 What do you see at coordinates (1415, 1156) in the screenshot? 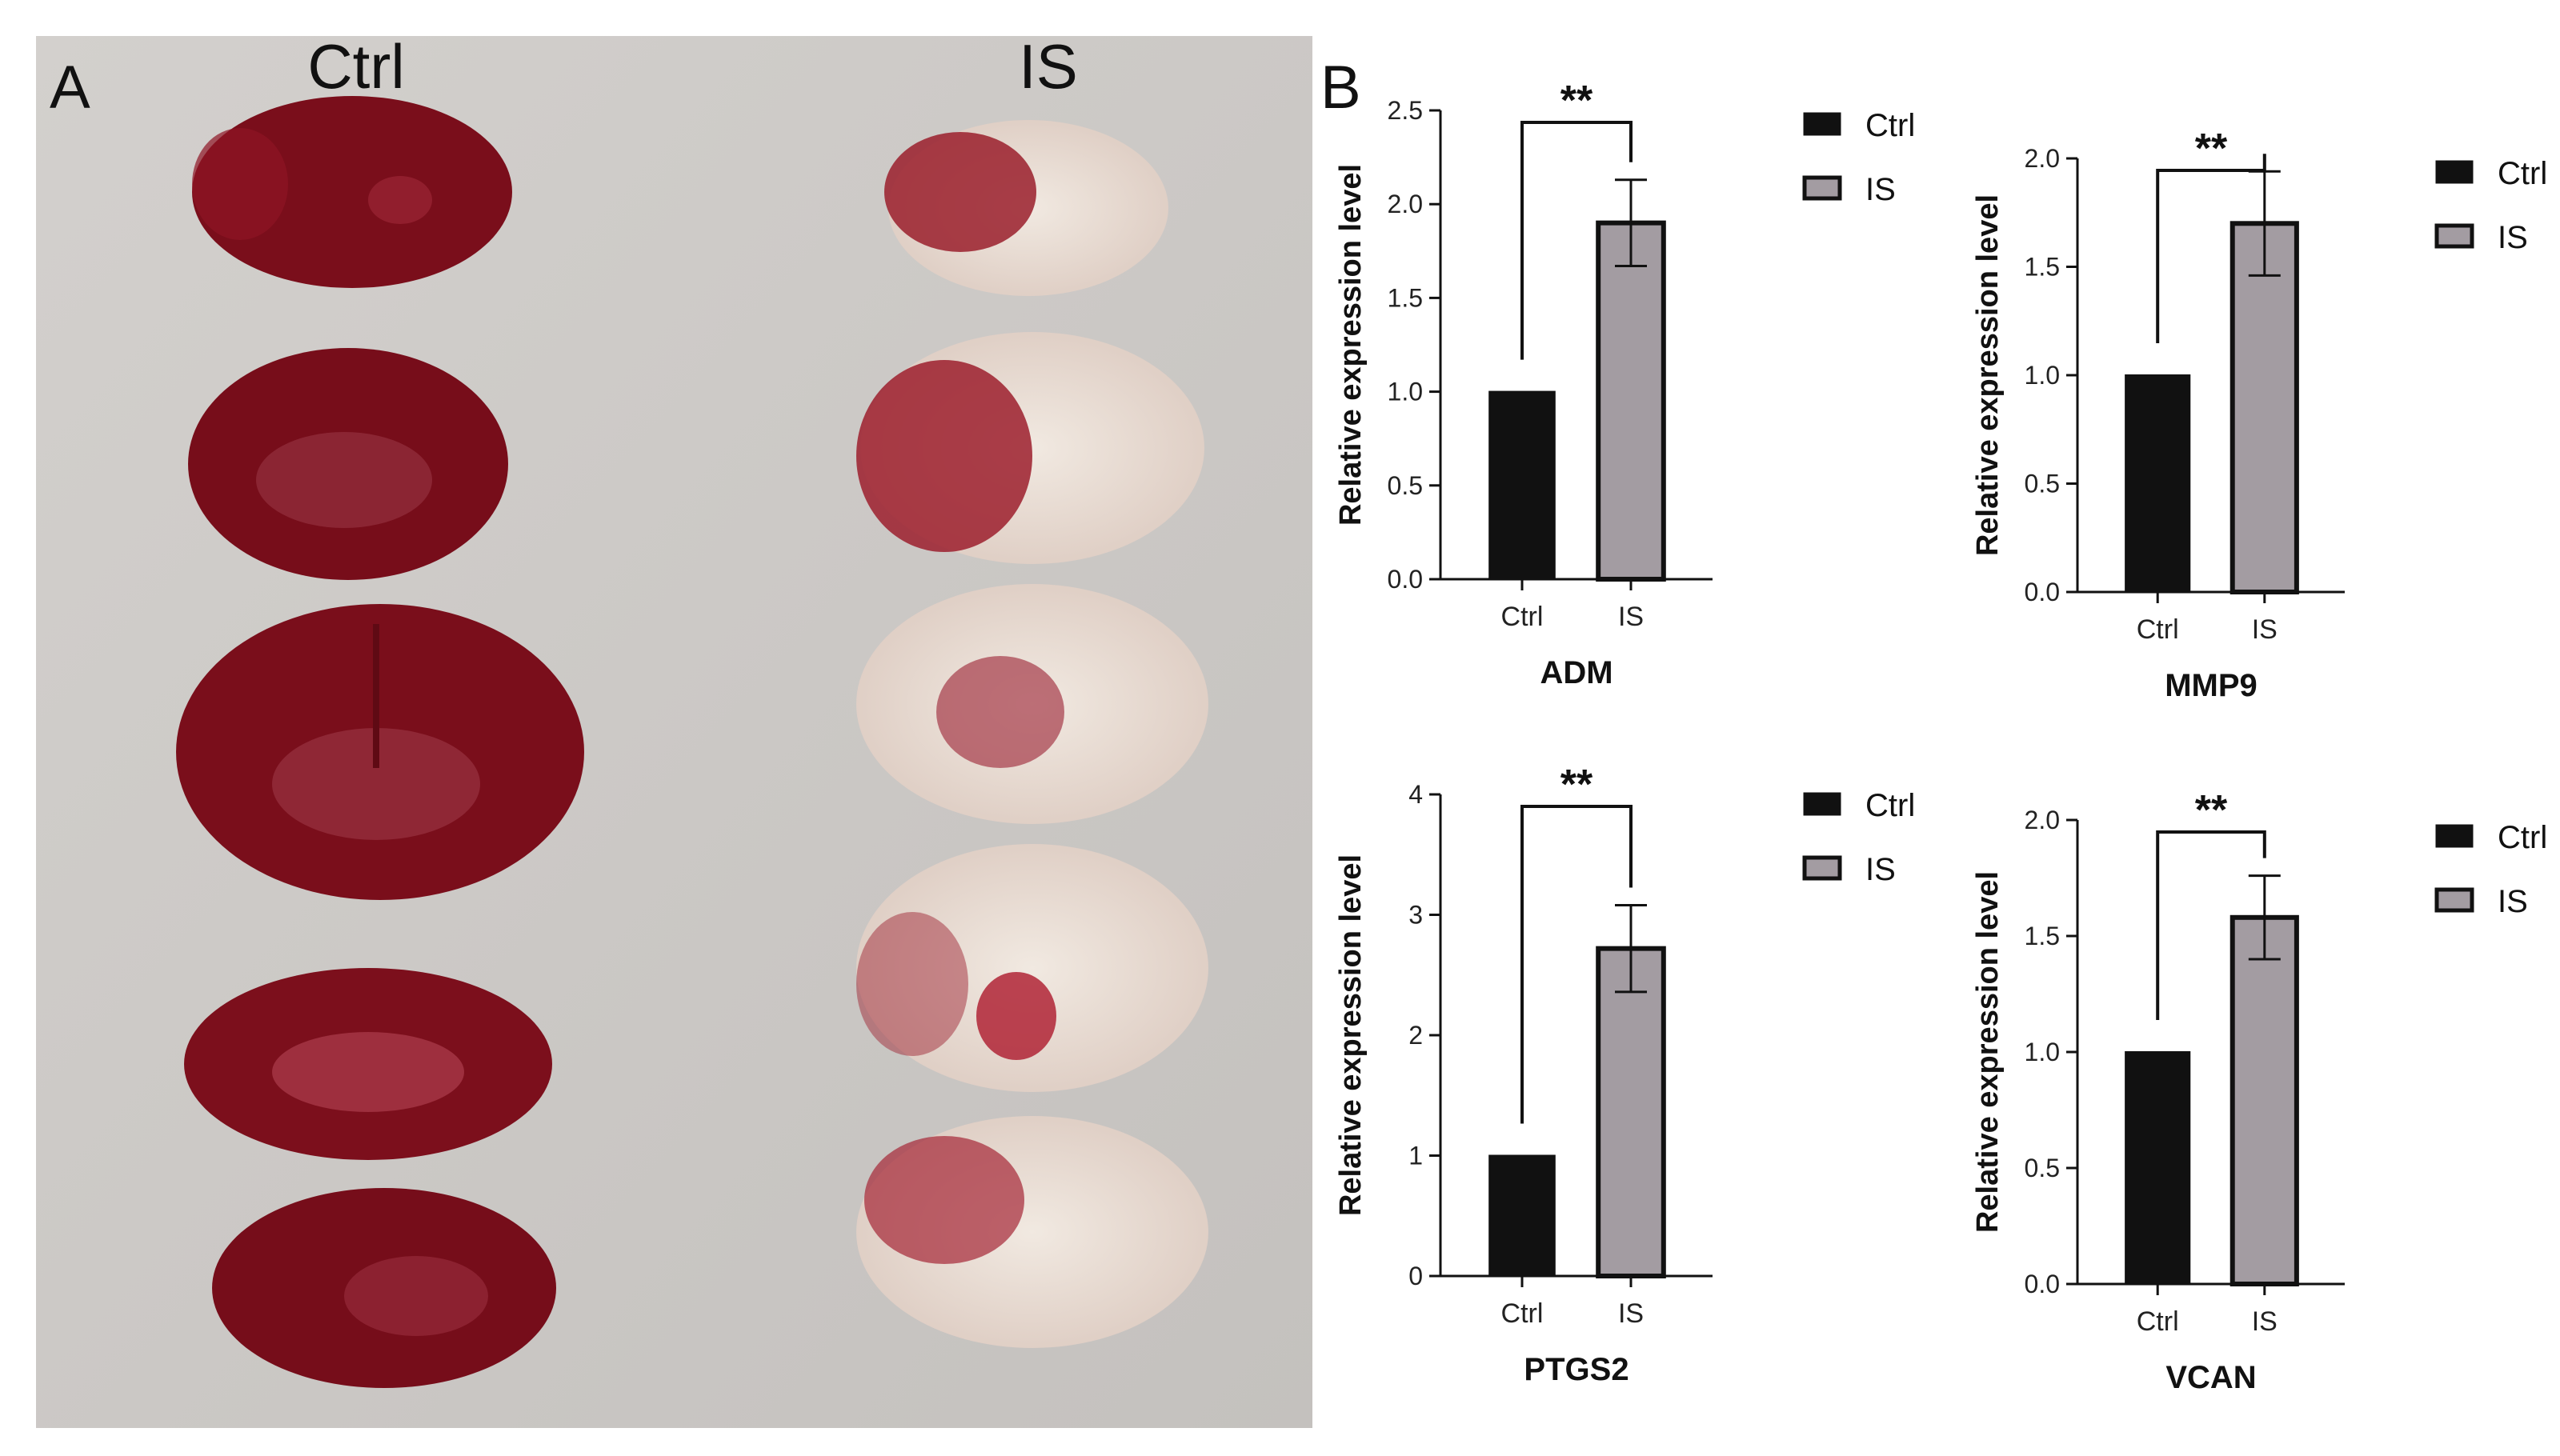
I see `y-tick-label: 1` at bounding box center [1415, 1156].